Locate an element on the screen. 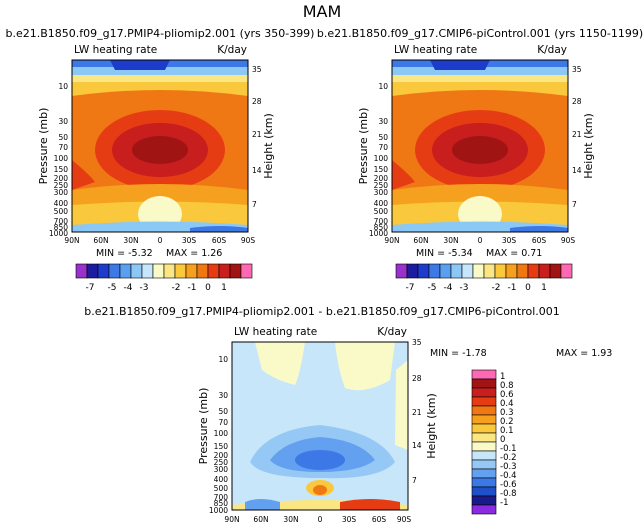 The image size is (643, 528). colorbar-tick-label: 0.6 is located at coordinates (507, 395).